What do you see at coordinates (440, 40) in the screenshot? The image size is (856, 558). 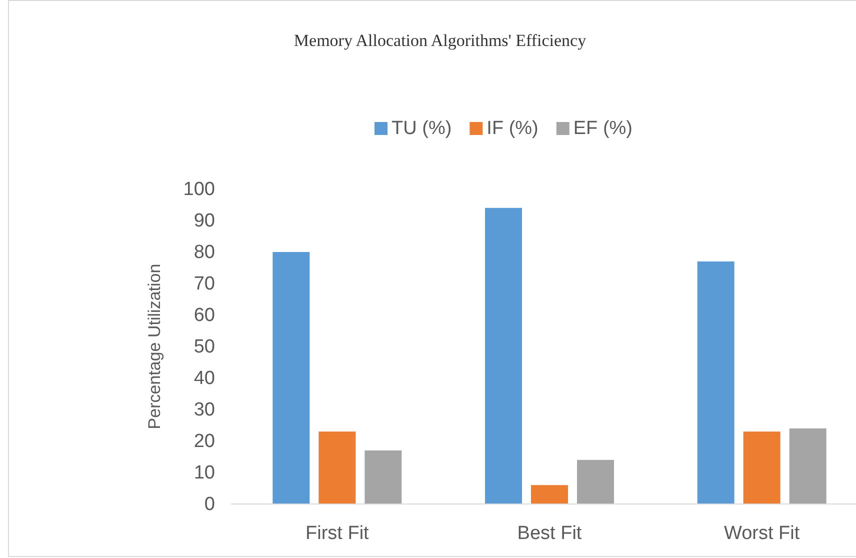 I see `chart-title: Memory Allocation Algorithms' Efficiency` at bounding box center [440, 40].